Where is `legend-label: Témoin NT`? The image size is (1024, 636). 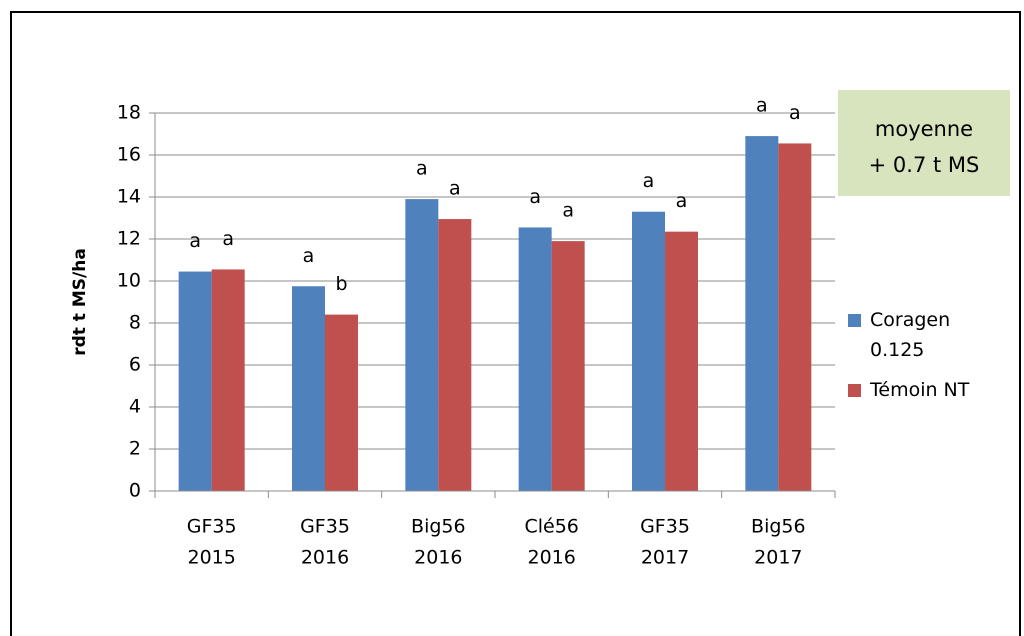
legend-label: Témoin NT is located at coordinates (920, 390).